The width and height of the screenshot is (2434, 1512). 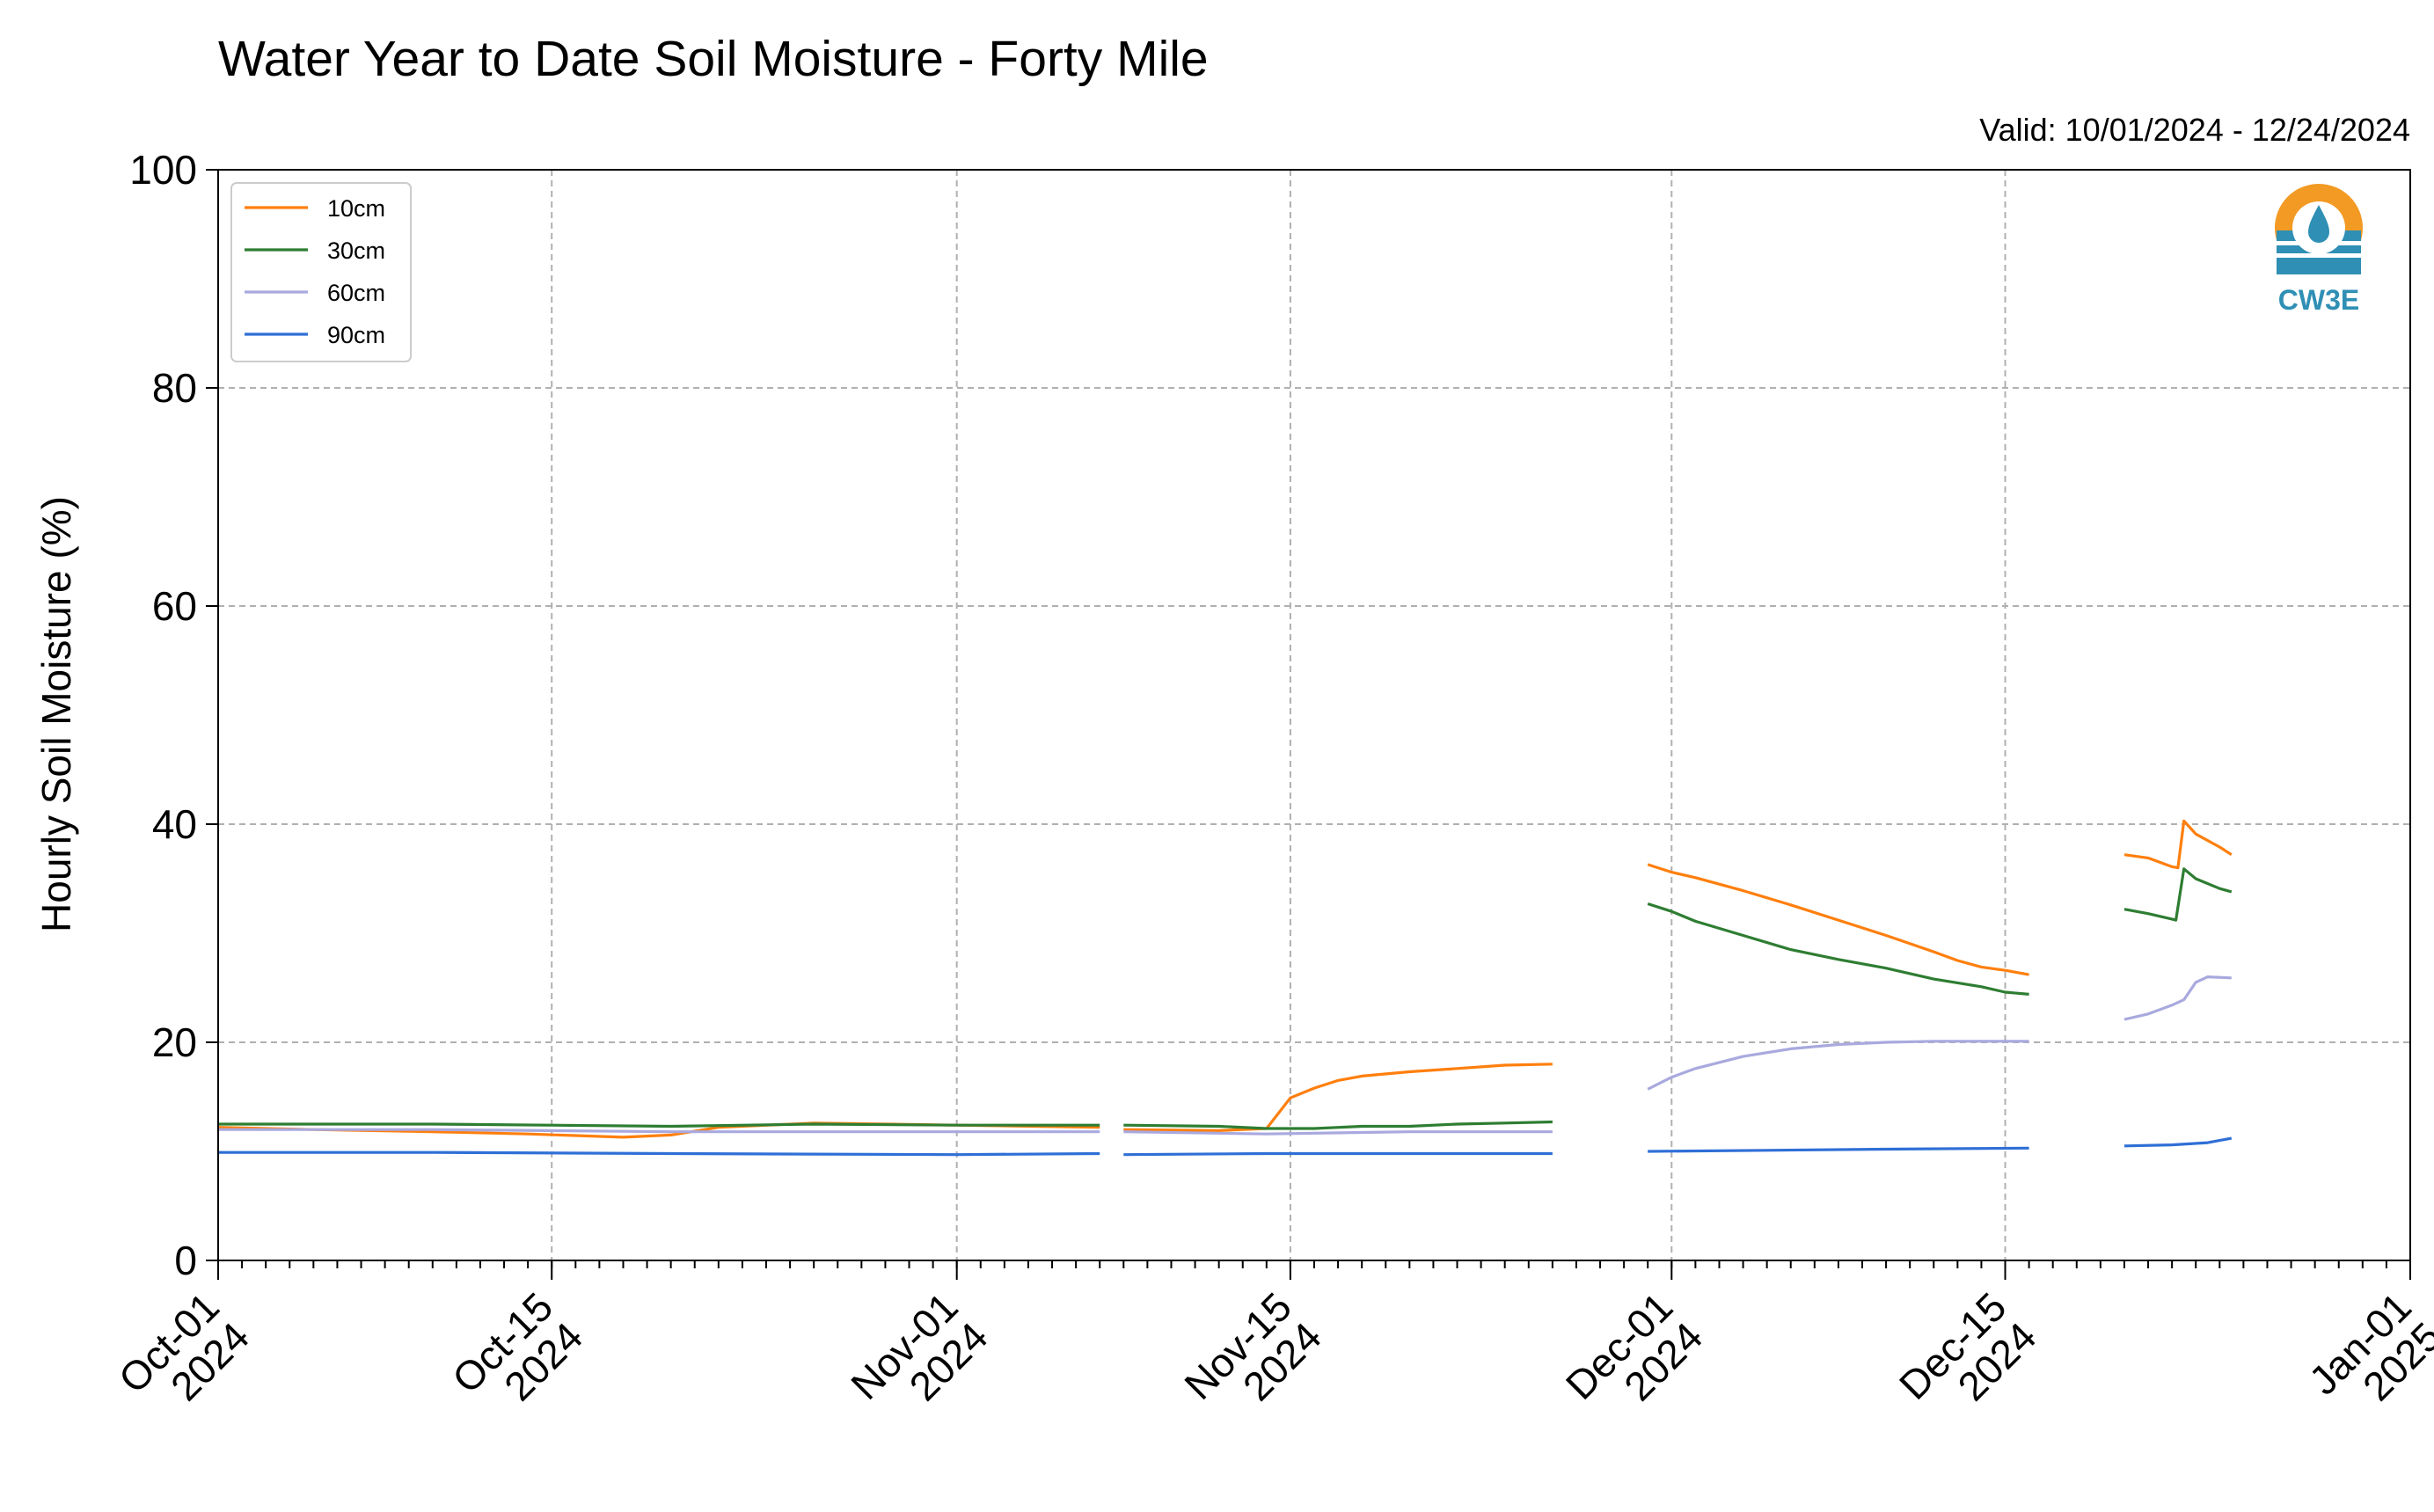 I want to click on y-axis: 0 20 40 60 80 100, so click(x=173, y=715).